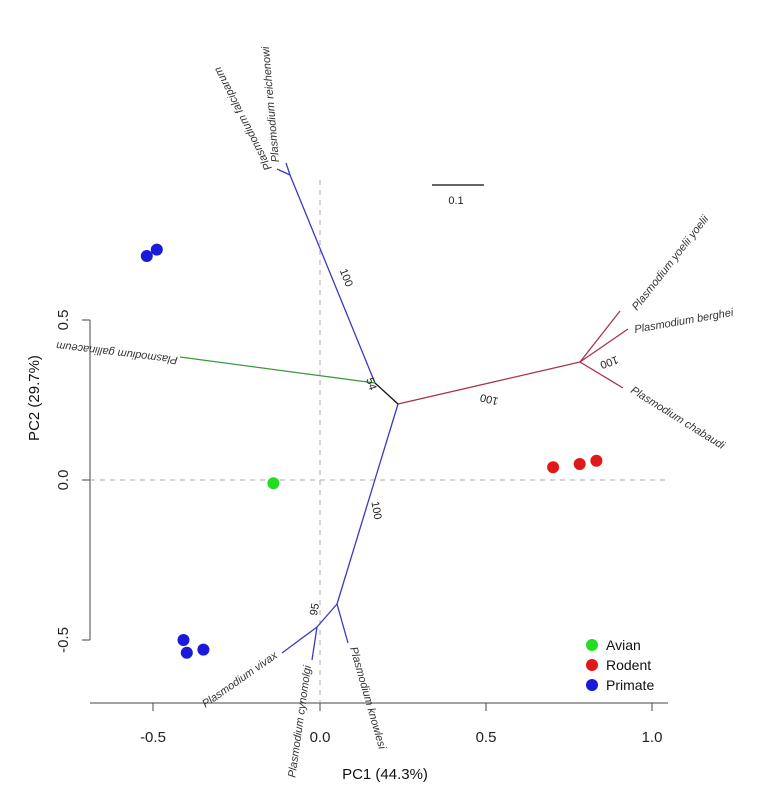  I want to click on leaf-label: Plasmodium berghei, so click(683, 321).